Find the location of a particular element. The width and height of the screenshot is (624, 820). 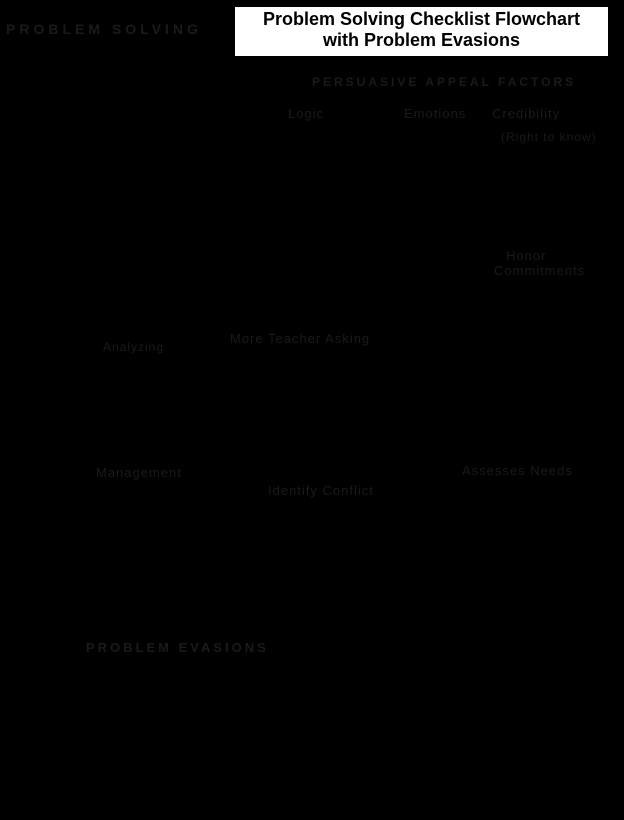

node-honor: Honor is located at coordinates (526, 255).